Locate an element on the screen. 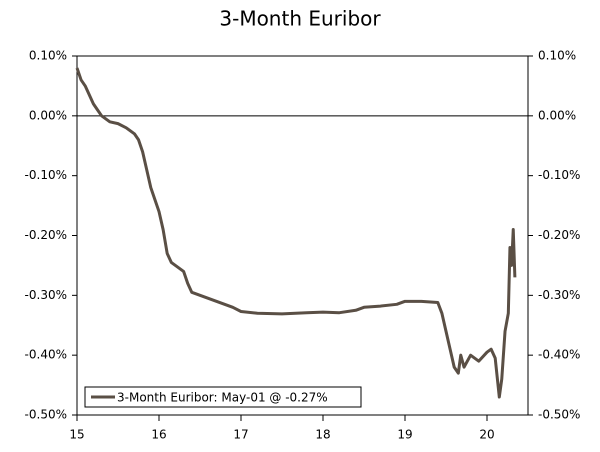 The height and width of the screenshot is (452, 600). y-tick-label: -0.20% is located at coordinates (46, 235).